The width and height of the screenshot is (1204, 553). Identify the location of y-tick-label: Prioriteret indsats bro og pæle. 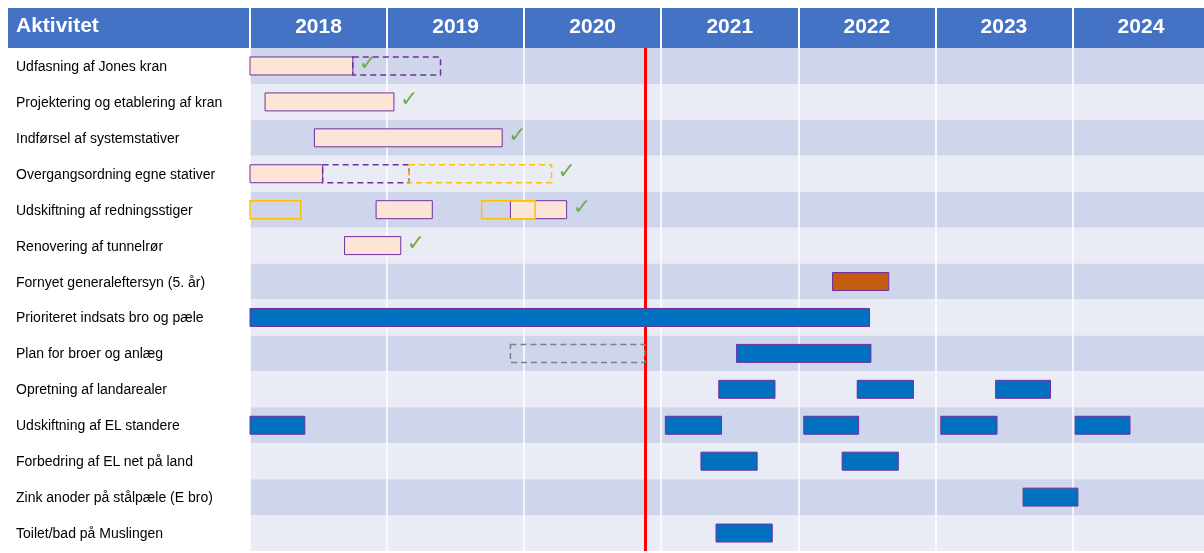
(110, 317).